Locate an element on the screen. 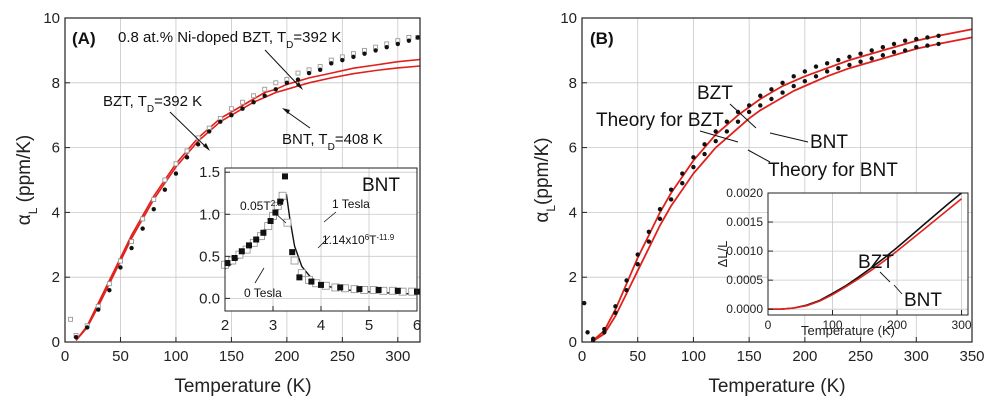 The height and width of the screenshot is (400, 996). inset-pointer-one-tesla is located at coordinates (330, 217).